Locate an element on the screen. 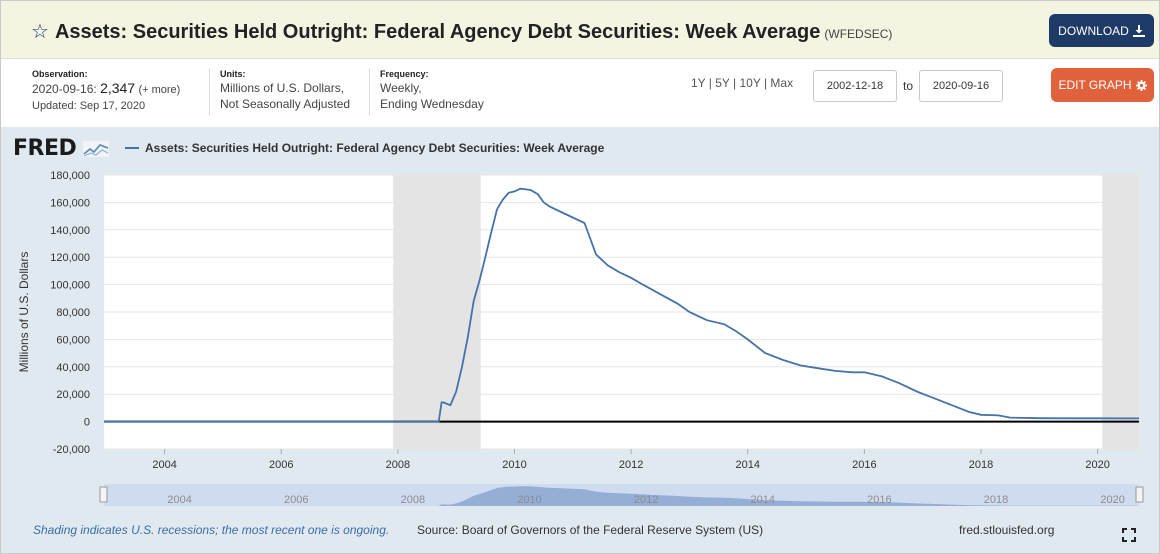  frequency-block: Frequency: Weekly, Ending Wednesday is located at coordinates (432, 90).